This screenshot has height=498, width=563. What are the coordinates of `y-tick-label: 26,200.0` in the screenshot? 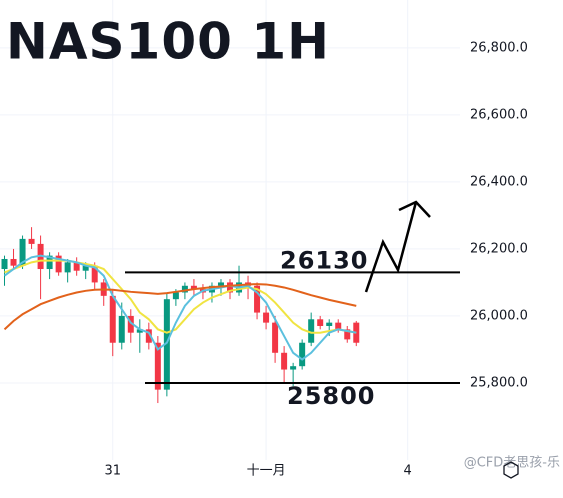 It's located at (499, 248).